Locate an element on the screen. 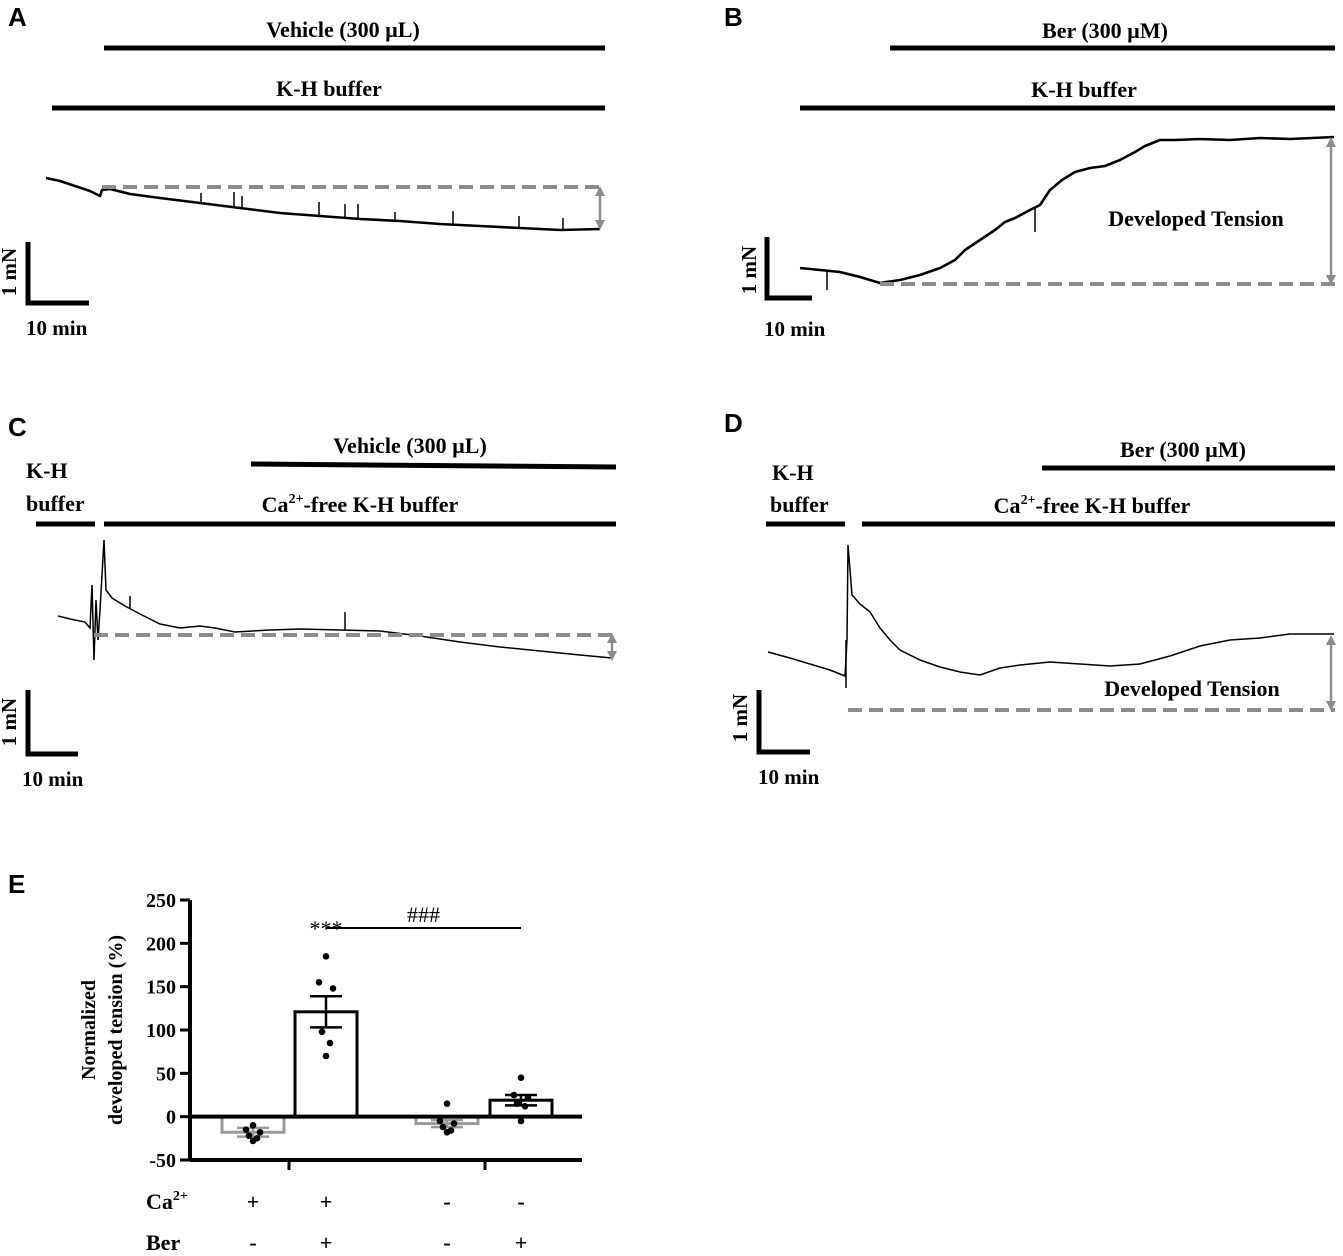 The height and width of the screenshot is (1256, 1343). scale-bar-b is located at coordinates (788, 269).